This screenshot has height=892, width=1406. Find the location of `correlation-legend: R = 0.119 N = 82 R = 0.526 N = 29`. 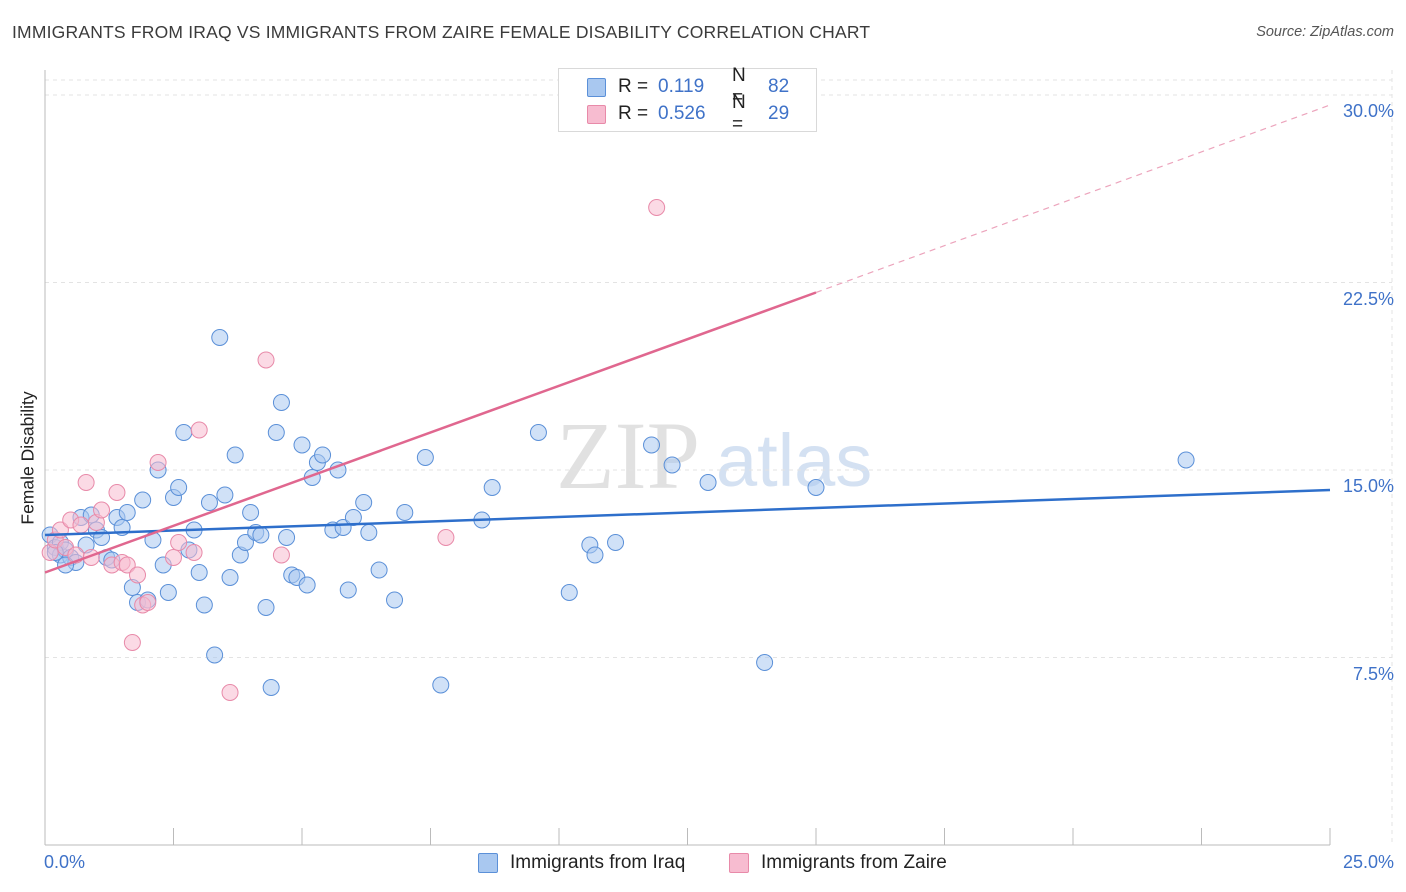

correlation-legend: R = 0.119 N = 82 R = 0.526 N = 29 is located at coordinates (687, 100).